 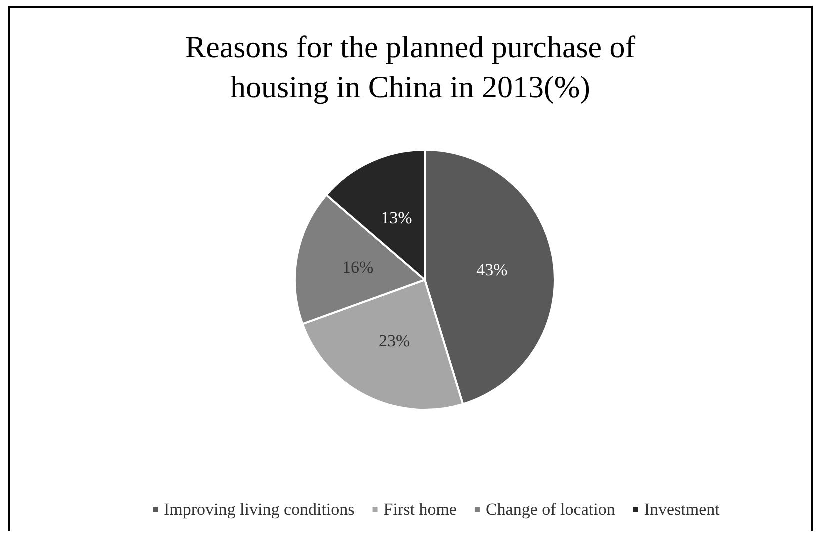 I want to click on legend-label: First home, so click(x=420, y=509).